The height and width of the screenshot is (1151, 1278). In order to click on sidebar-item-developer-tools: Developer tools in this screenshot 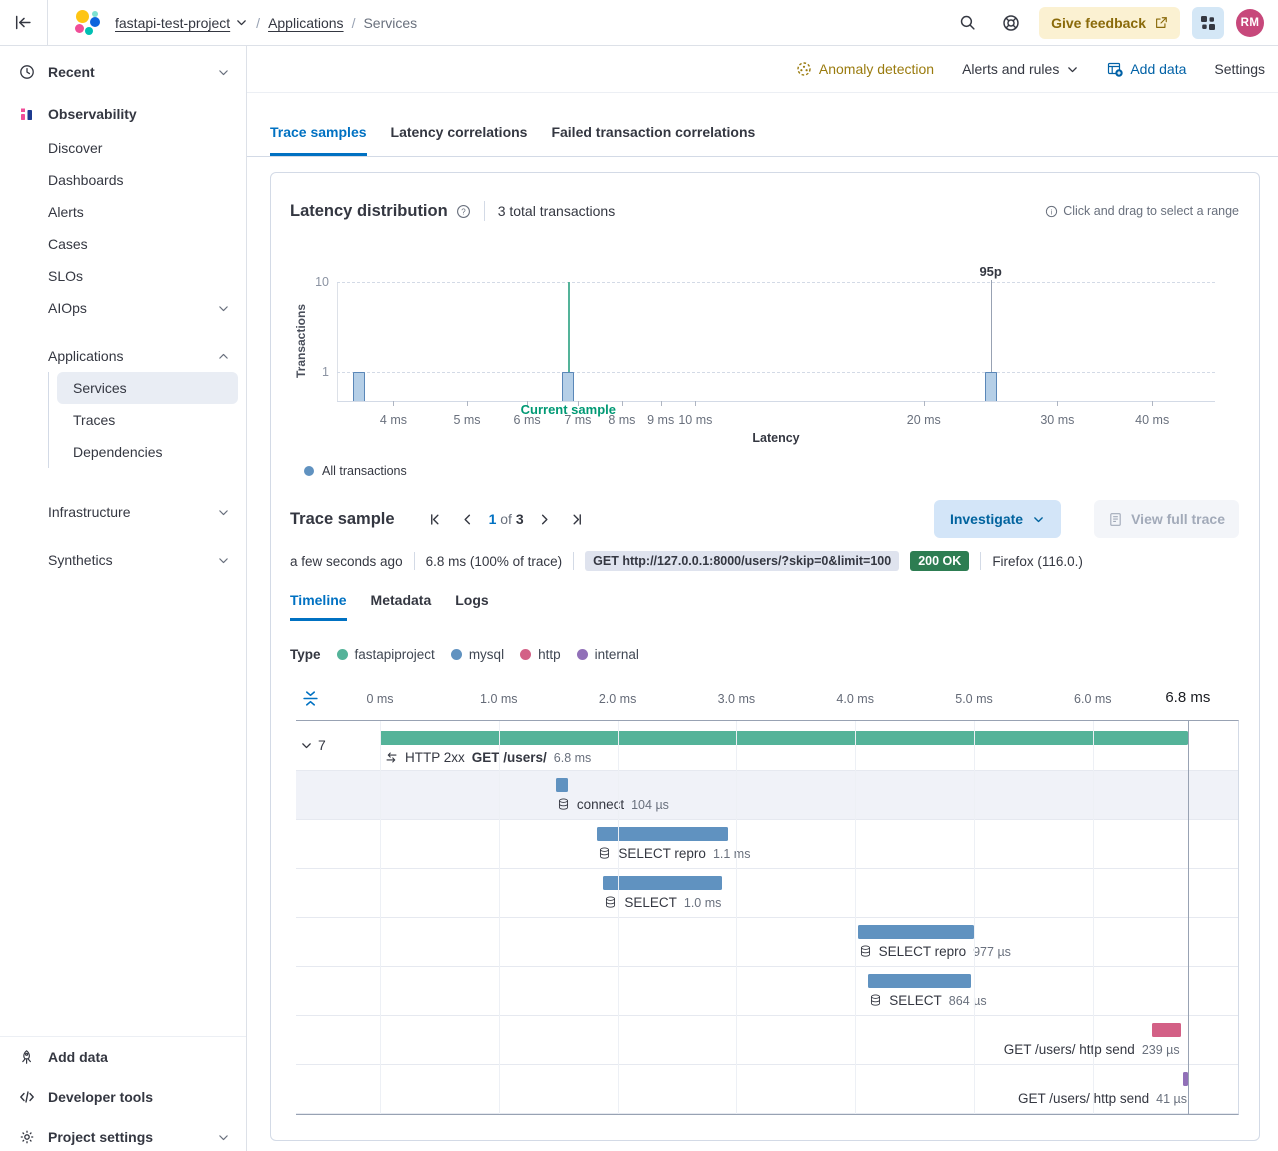, I will do `click(123, 1097)`.